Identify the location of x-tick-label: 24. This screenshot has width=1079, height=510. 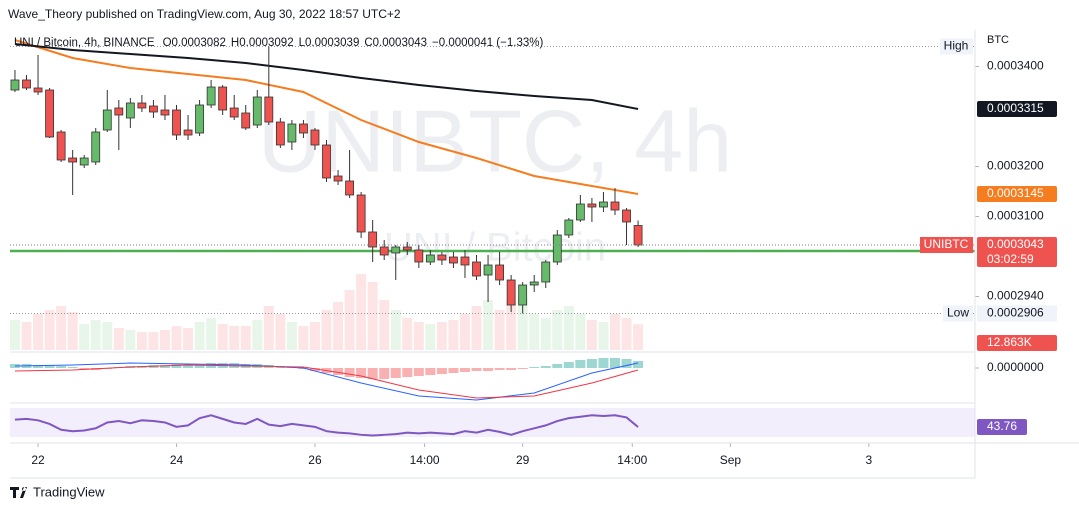
(177, 460).